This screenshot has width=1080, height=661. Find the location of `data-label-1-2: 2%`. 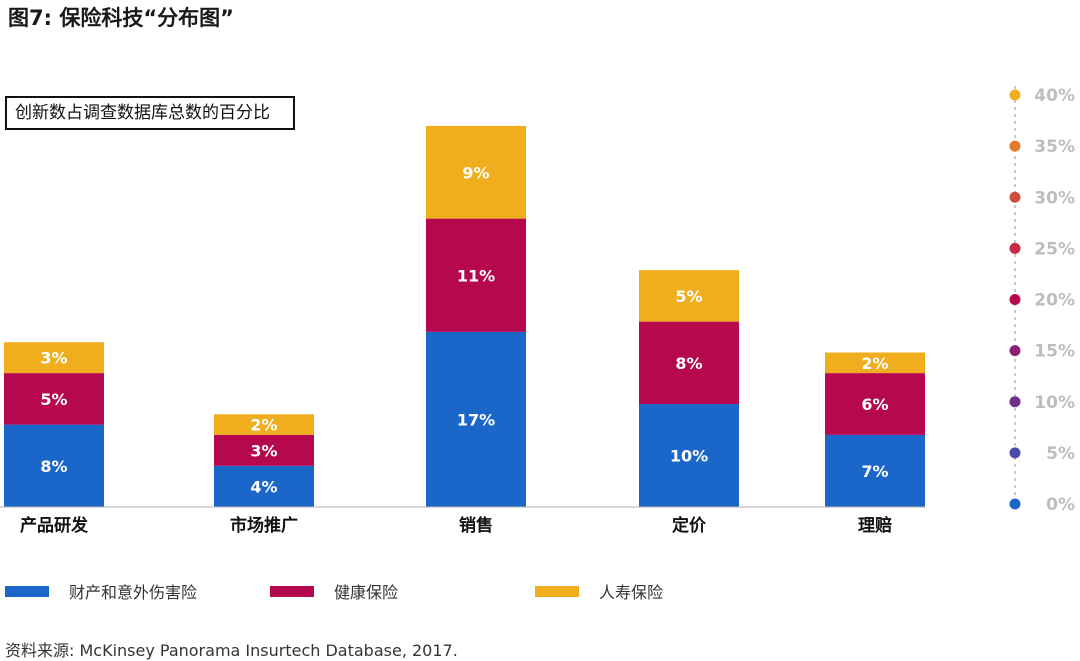

data-label-1-2: 2% is located at coordinates (263, 425).